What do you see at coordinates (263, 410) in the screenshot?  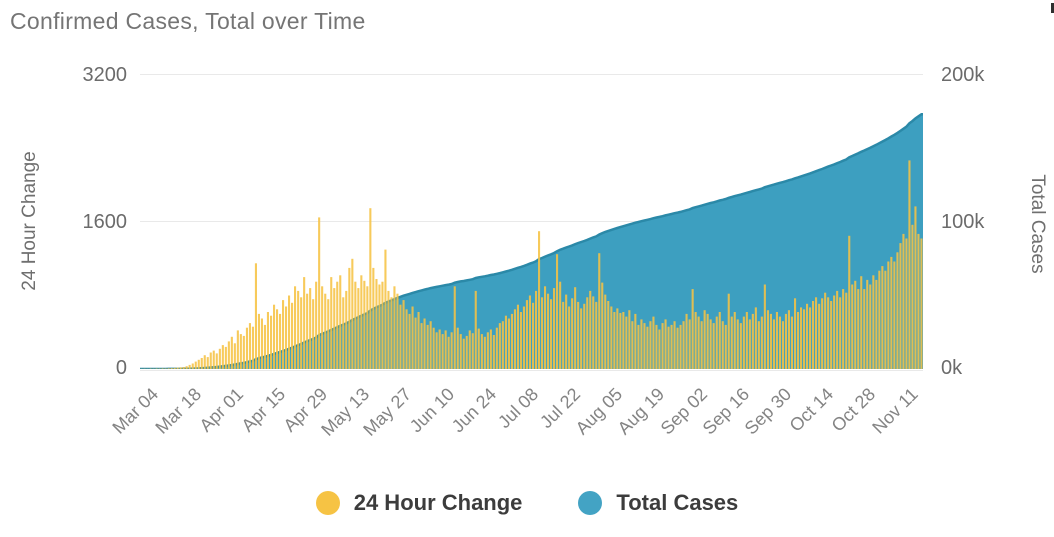 I see `x-tick-label: Apr 15` at bounding box center [263, 410].